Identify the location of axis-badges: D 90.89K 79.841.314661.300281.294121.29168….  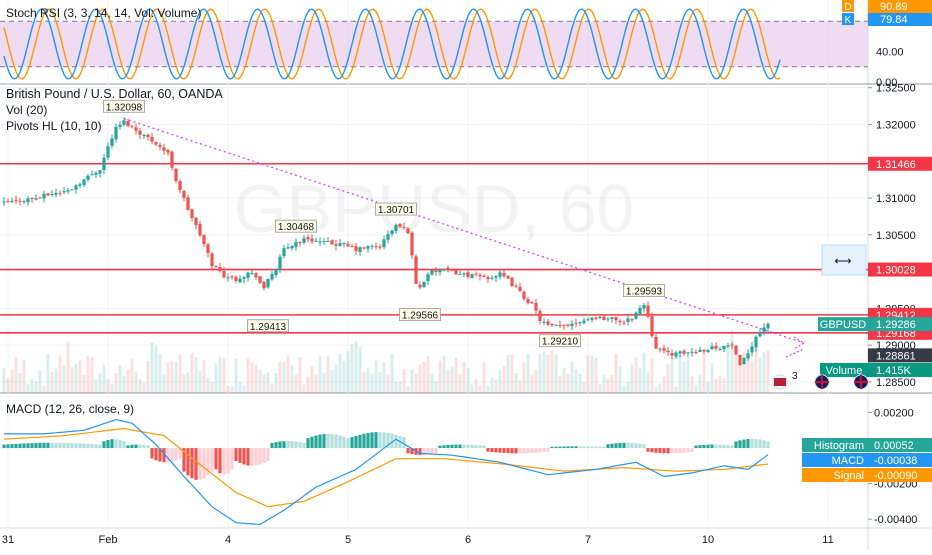
(867, 241).